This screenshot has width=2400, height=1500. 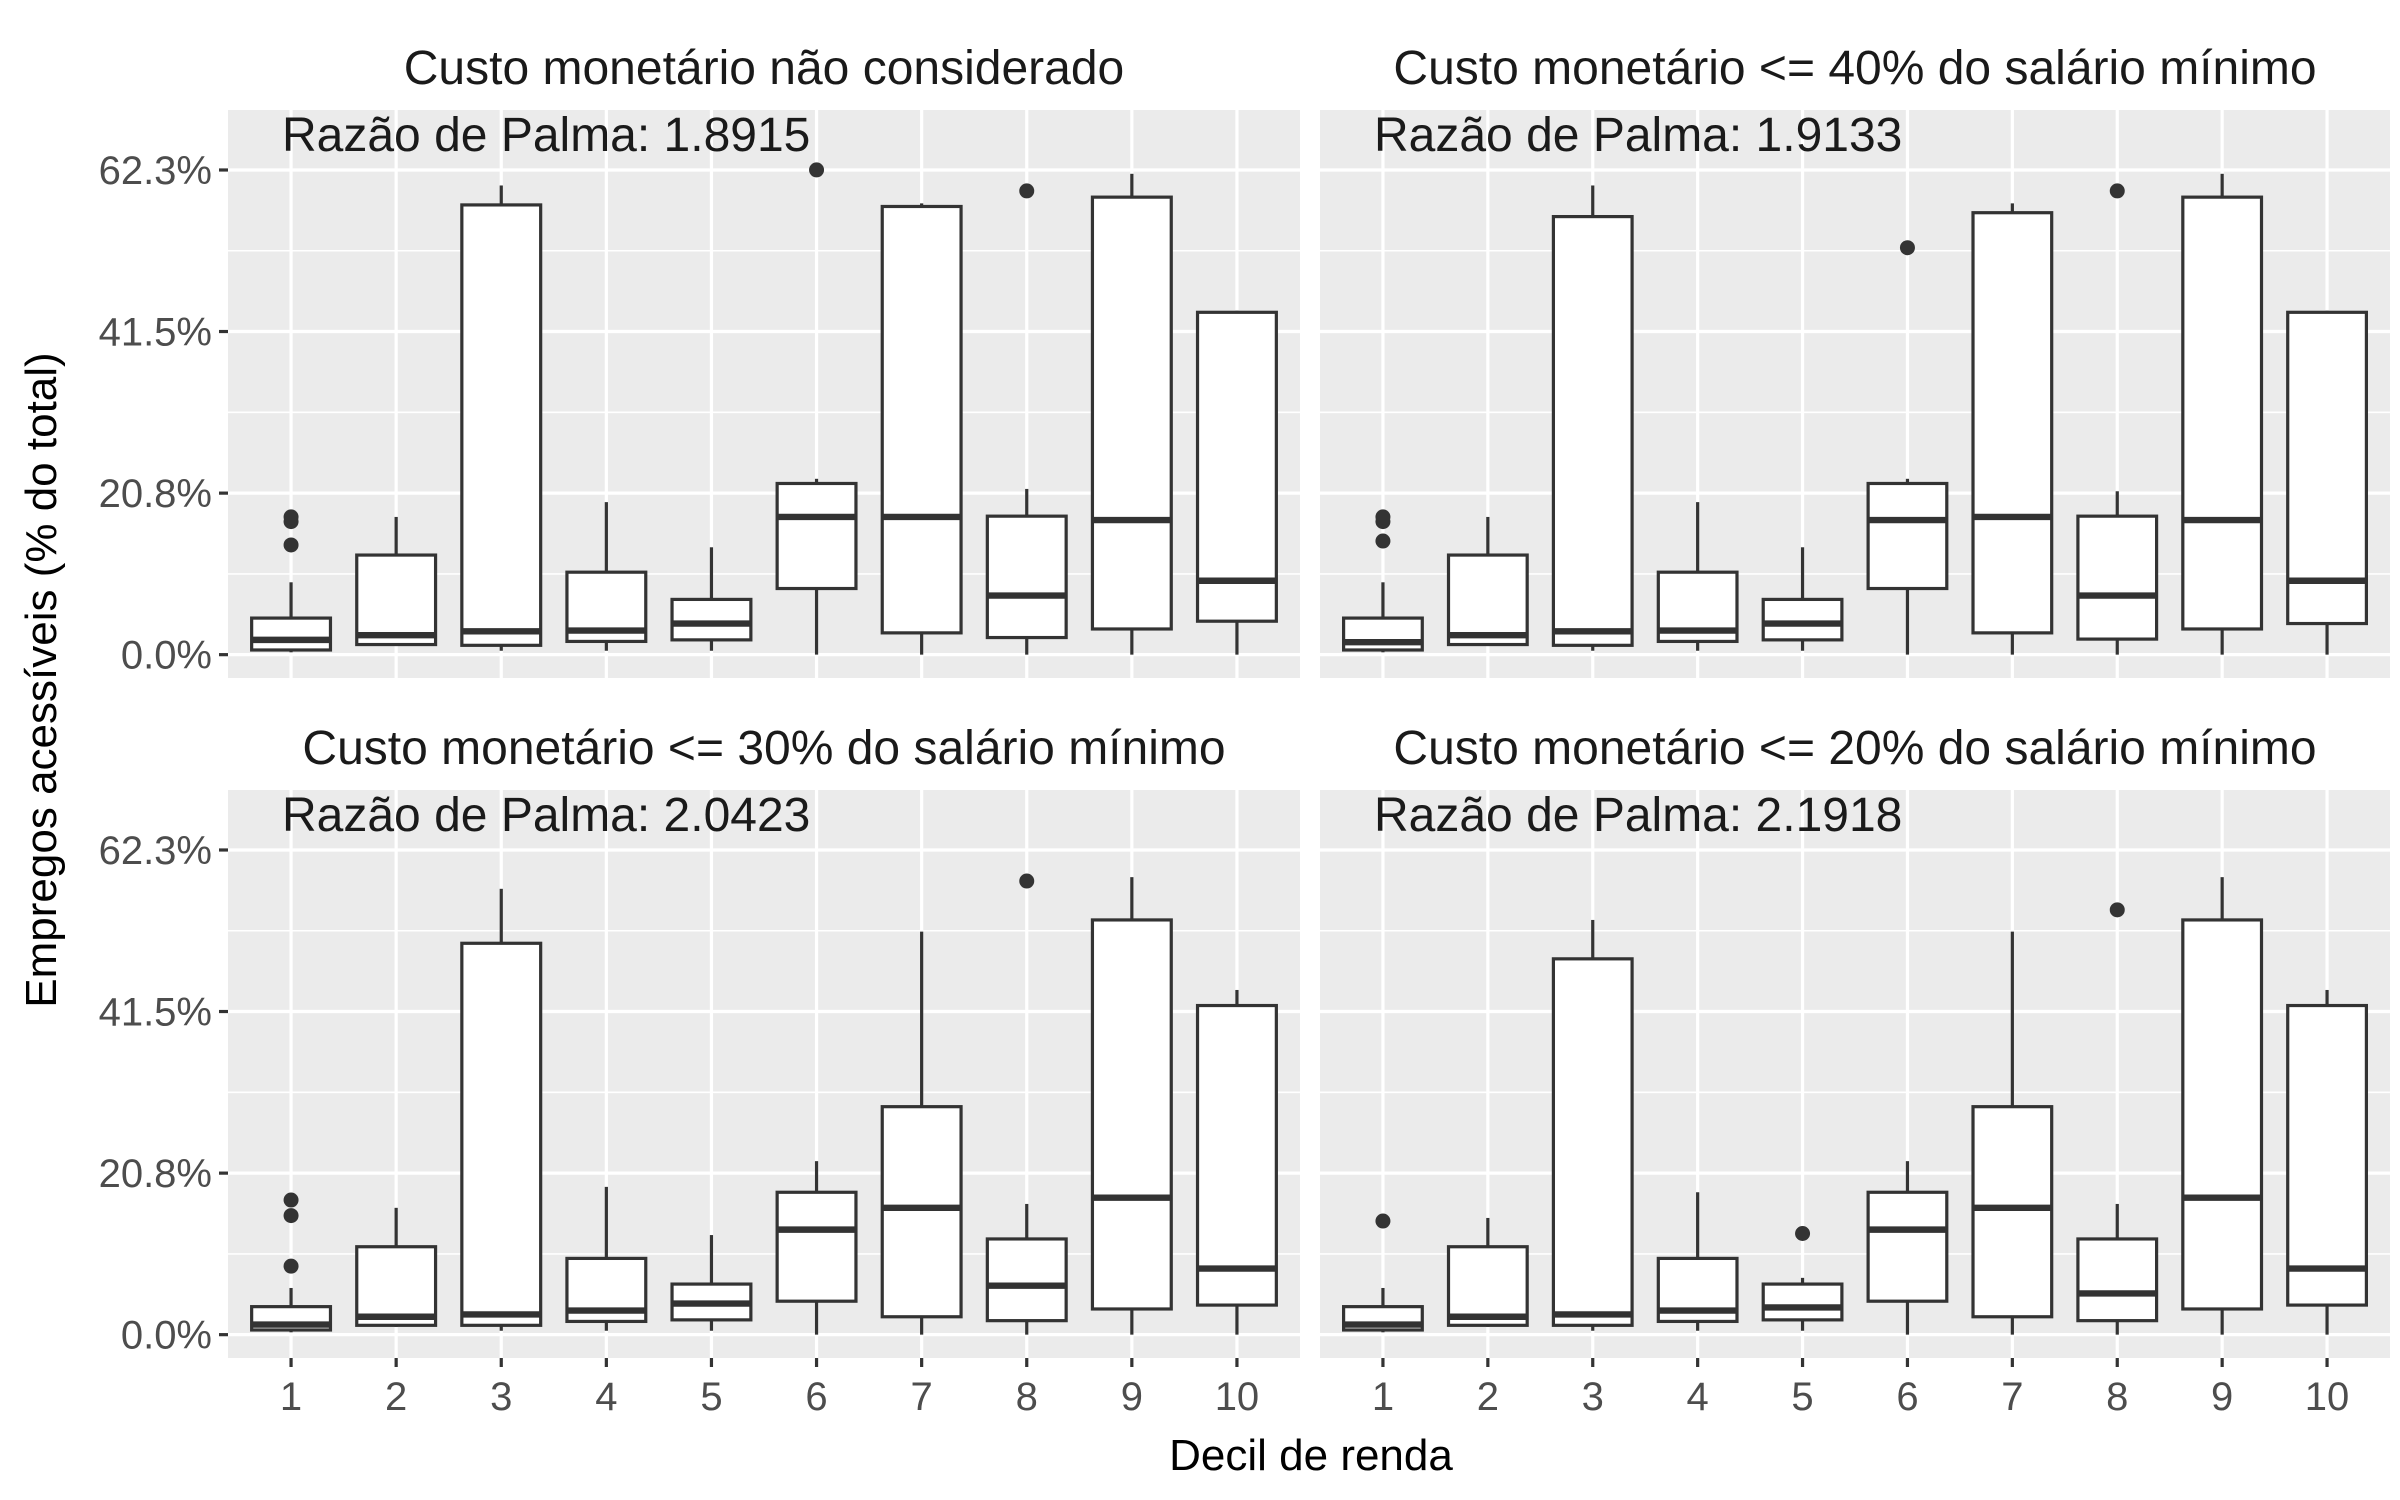 What do you see at coordinates (1311, 1455) in the screenshot?
I see `x-axis-title: Decil de renda` at bounding box center [1311, 1455].